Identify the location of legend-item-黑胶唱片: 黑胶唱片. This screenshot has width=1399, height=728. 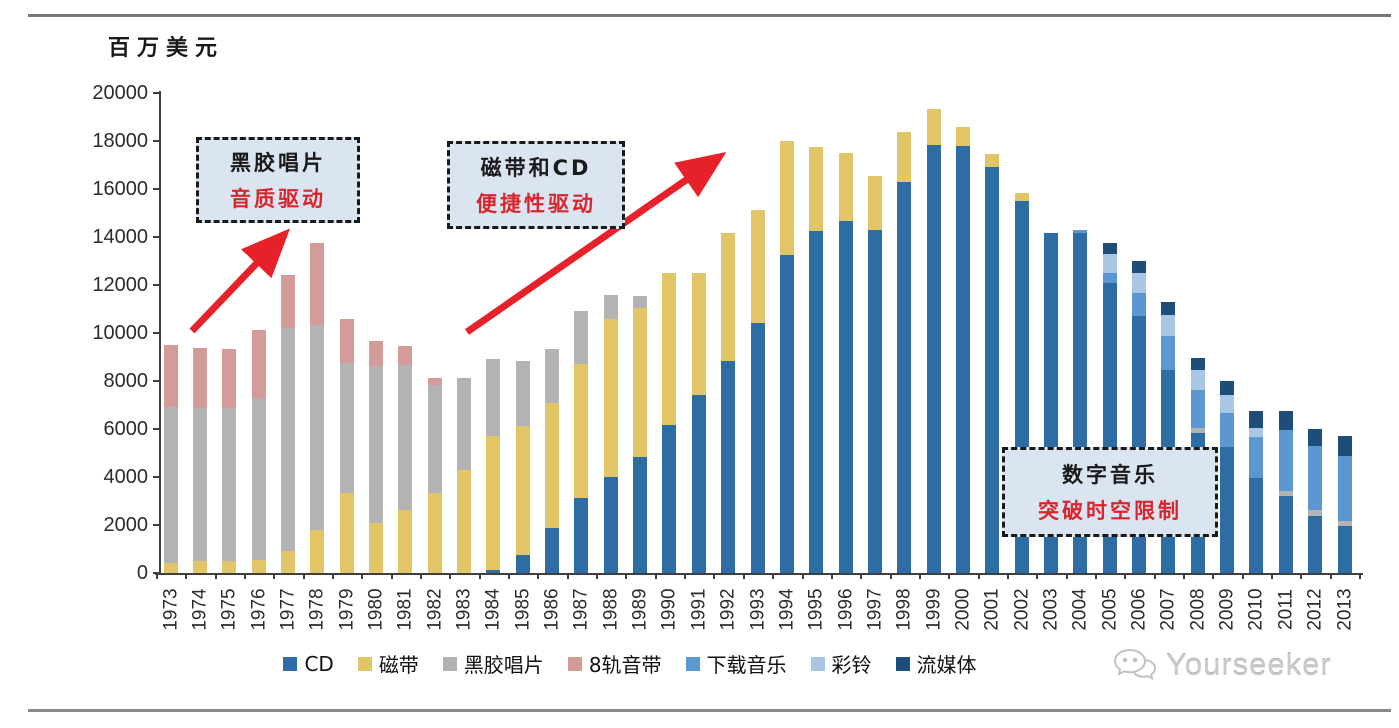
(493, 663).